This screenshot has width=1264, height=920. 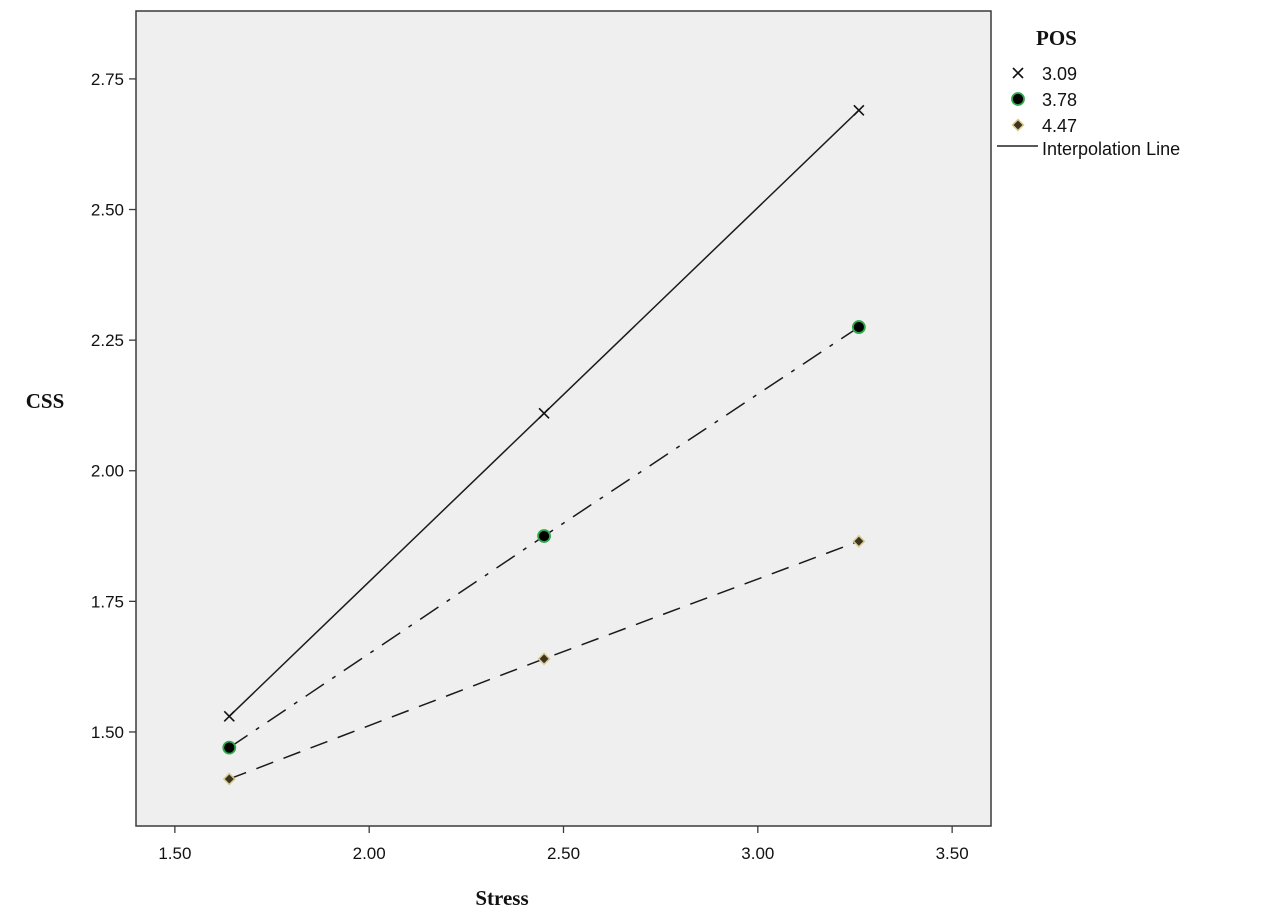 What do you see at coordinates (1018, 125) in the screenshot?
I see `legend-marker-4.47` at bounding box center [1018, 125].